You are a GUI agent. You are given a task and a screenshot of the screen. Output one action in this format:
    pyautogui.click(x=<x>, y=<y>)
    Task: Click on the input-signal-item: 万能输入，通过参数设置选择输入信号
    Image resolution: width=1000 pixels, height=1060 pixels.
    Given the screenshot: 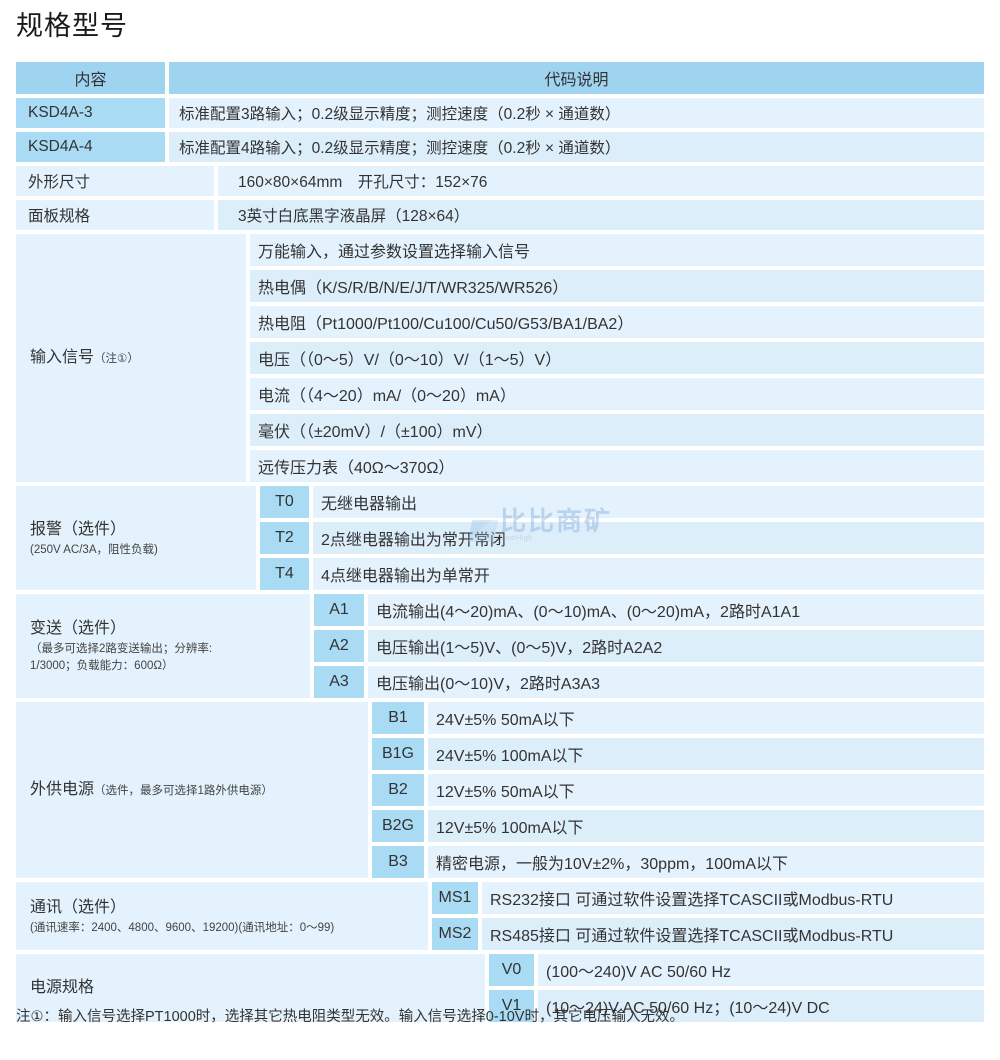 What is the action you would take?
    pyautogui.click(x=617, y=250)
    